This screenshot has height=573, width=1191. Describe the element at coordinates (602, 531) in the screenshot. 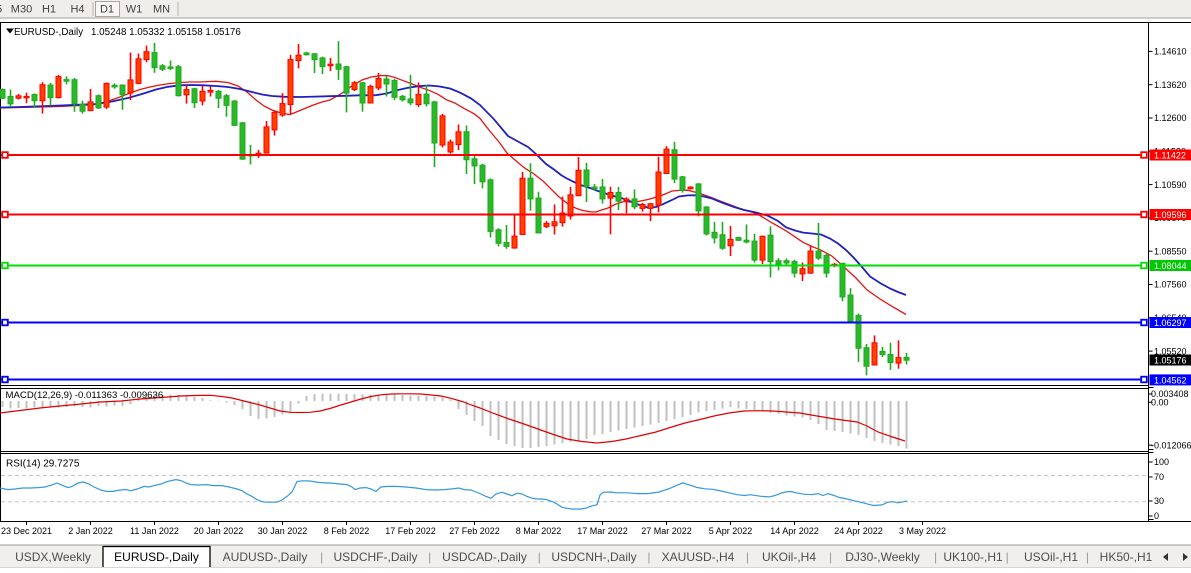

I see `svg-text: 17 Mar 2022` at that location.